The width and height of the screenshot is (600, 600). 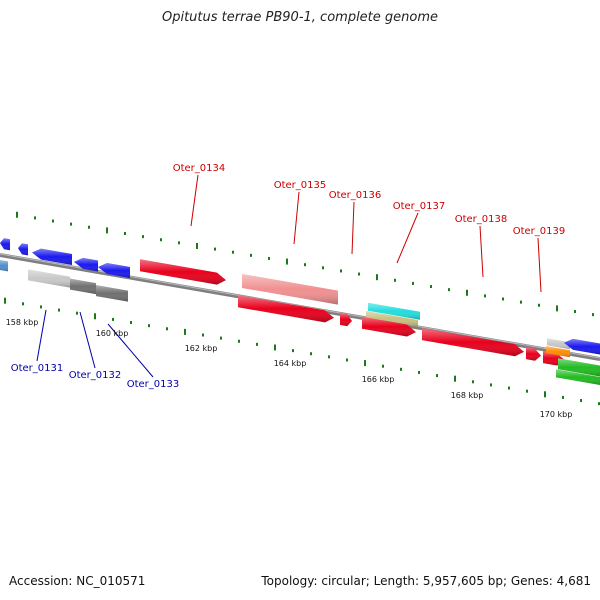 I want to click on gene-label-reverse: Oter_0131, so click(x=37, y=368).